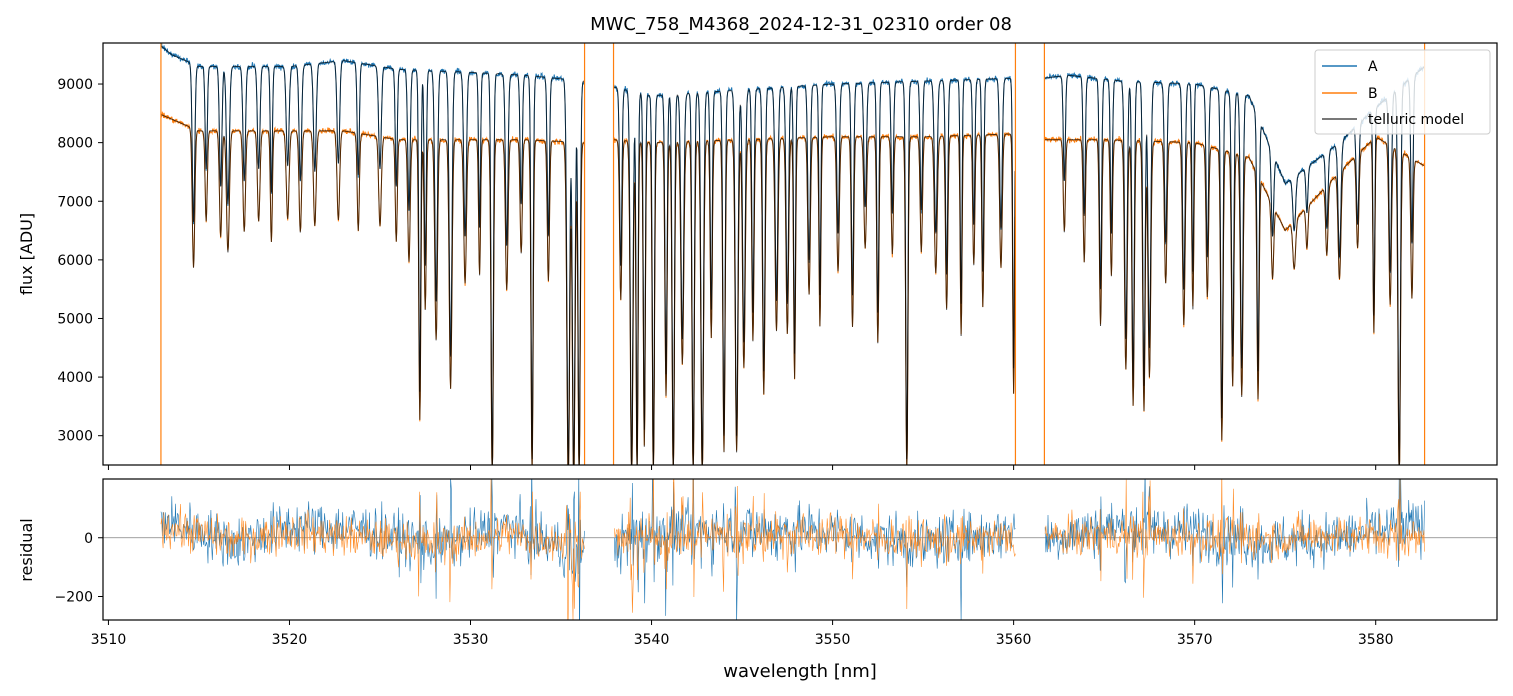 The width and height of the screenshot is (1513, 696). I want to click on x-tick-label: 3510, so click(109, 640).